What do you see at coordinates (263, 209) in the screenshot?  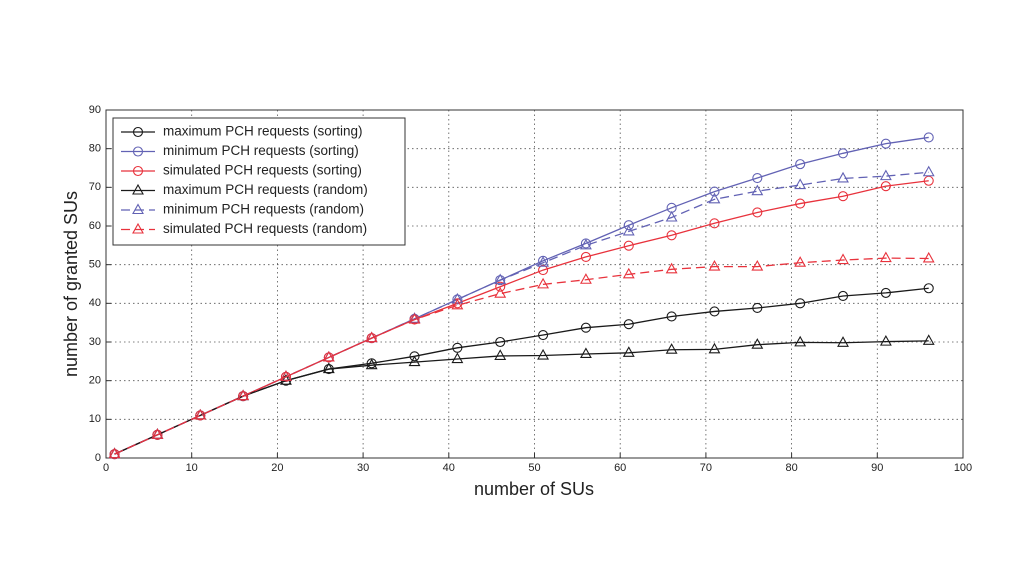 I see `legend-label: minimum PCH requests (random)` at bounding box center [263, 209].